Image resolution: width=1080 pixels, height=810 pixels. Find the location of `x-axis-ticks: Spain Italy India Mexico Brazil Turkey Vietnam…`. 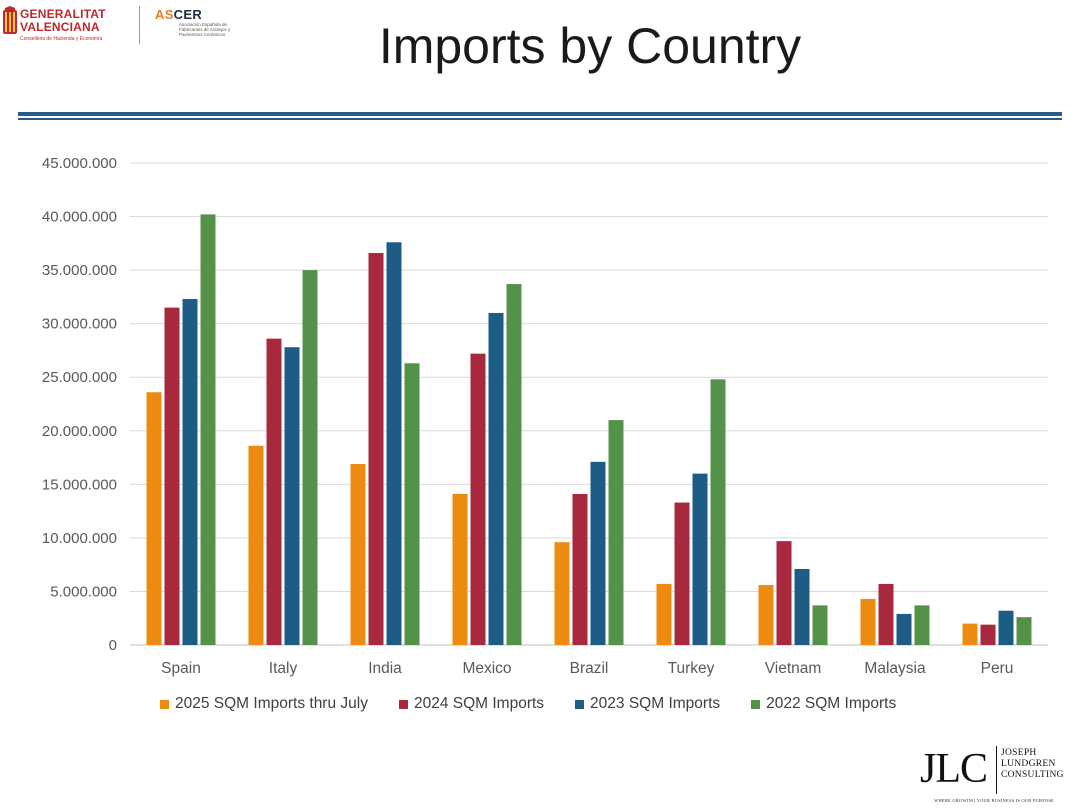

x-axis-ticks: Spain Italy India Mexico Brazil Turkey Vietnam… is located at coordinates (587, 668).